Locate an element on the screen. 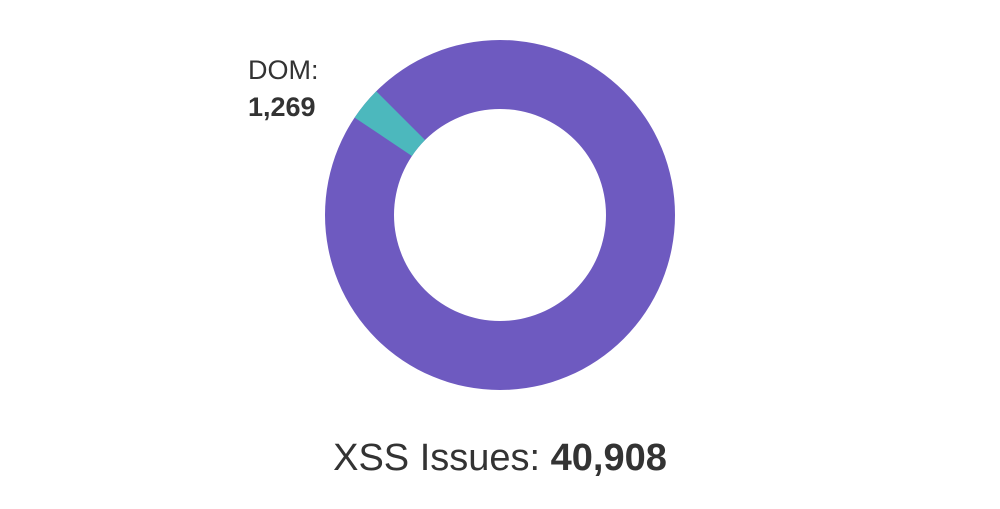 Image resolution: width=1000 pixels, height=509 pixels. slice-label: DOM: is located at coordinates (283, 70).